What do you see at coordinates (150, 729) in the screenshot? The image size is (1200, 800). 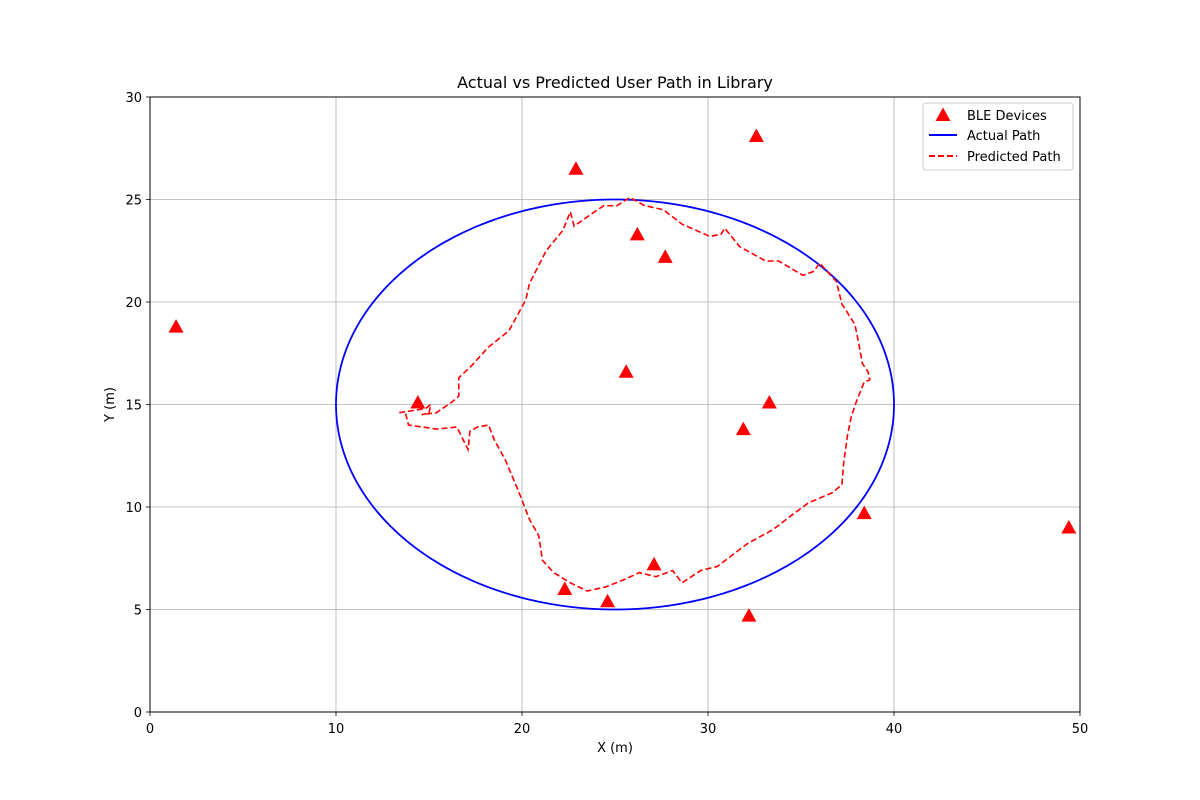 I see `x-tick-label: 0` at bounding box center [150, 729].